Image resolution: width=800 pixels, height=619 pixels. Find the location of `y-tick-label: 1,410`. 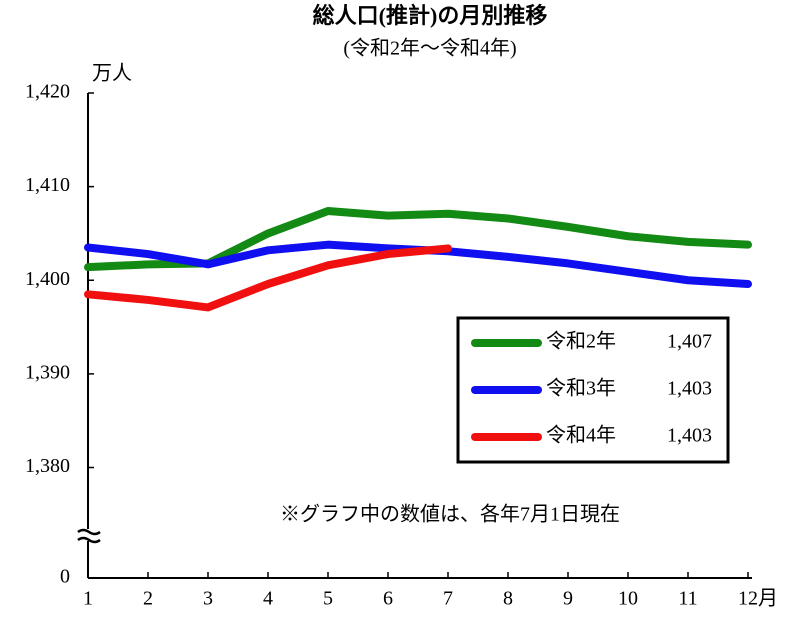

y-tick-label: 1,410 is located at coordinates (47, 185).